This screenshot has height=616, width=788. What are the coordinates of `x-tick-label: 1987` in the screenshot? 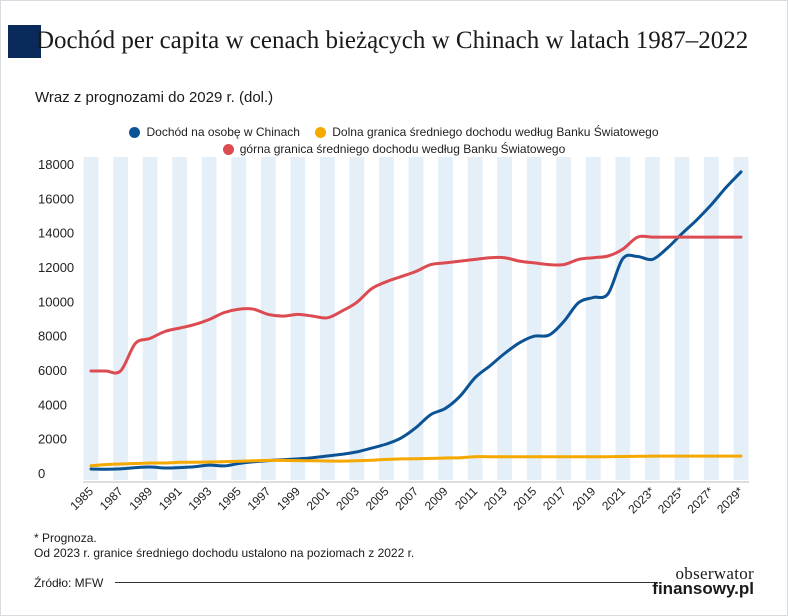 It's located at (111, 498).